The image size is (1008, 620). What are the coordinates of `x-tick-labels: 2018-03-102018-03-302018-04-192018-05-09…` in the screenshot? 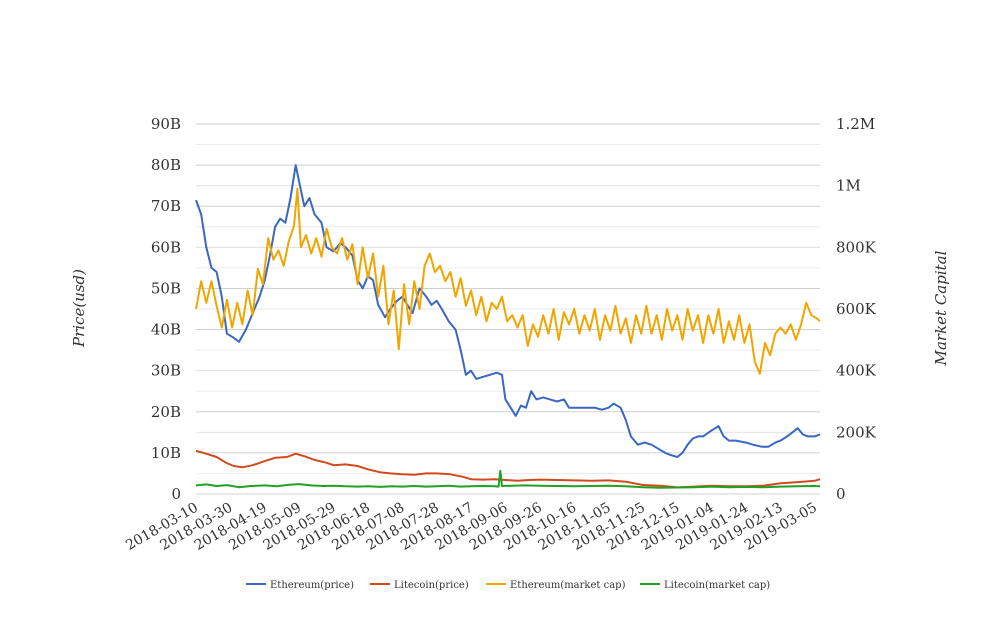 It's located at (471, 527).